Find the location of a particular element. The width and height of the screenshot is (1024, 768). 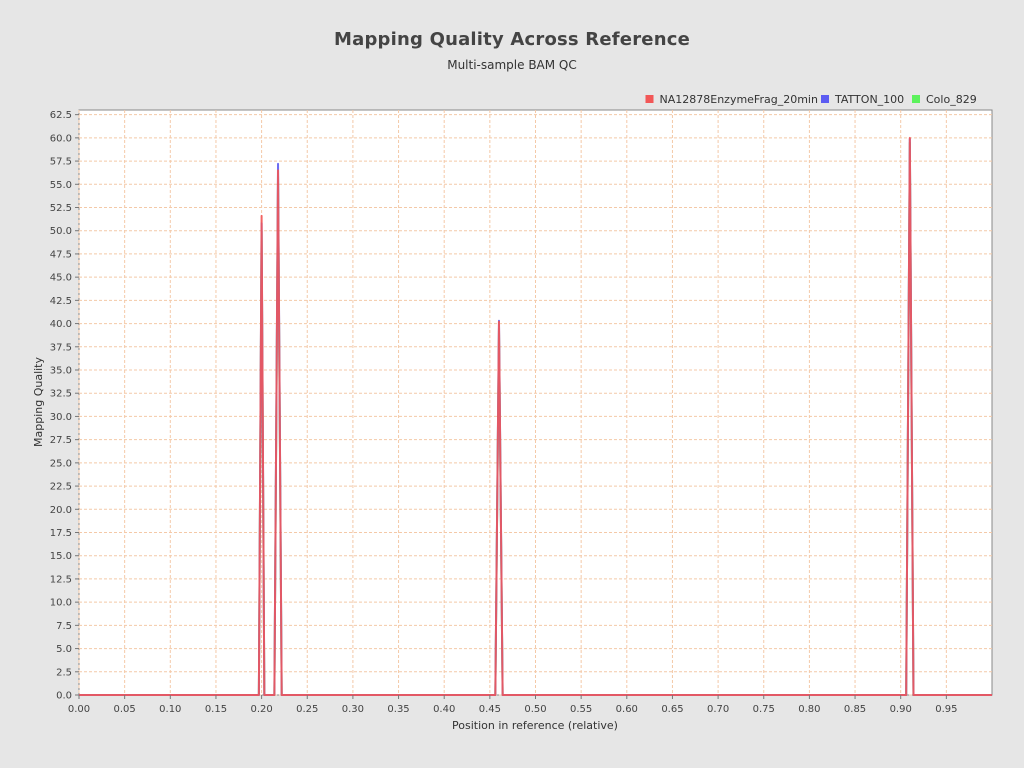

y-tick-label: 45.0 is located at coordinates (61, 278).